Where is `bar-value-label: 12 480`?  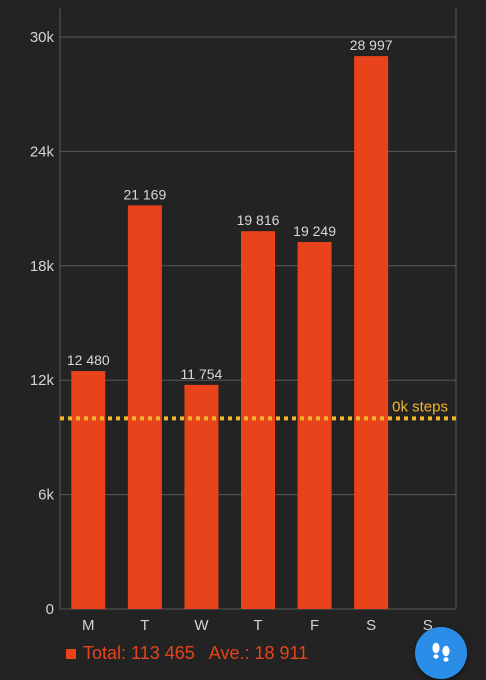 bar-value-label: 12 480 is located at coordinates (88, 360).